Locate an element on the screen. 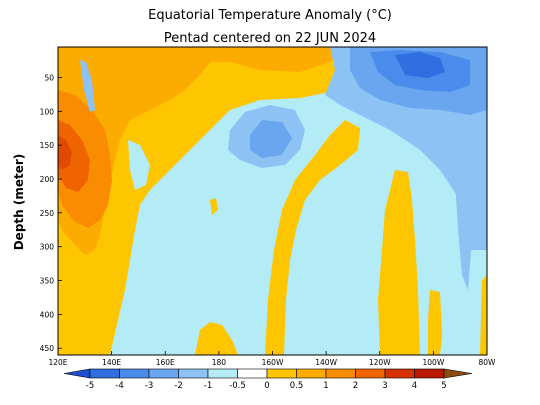  y-tick-label: 350 is located at coordinates (47, 281).